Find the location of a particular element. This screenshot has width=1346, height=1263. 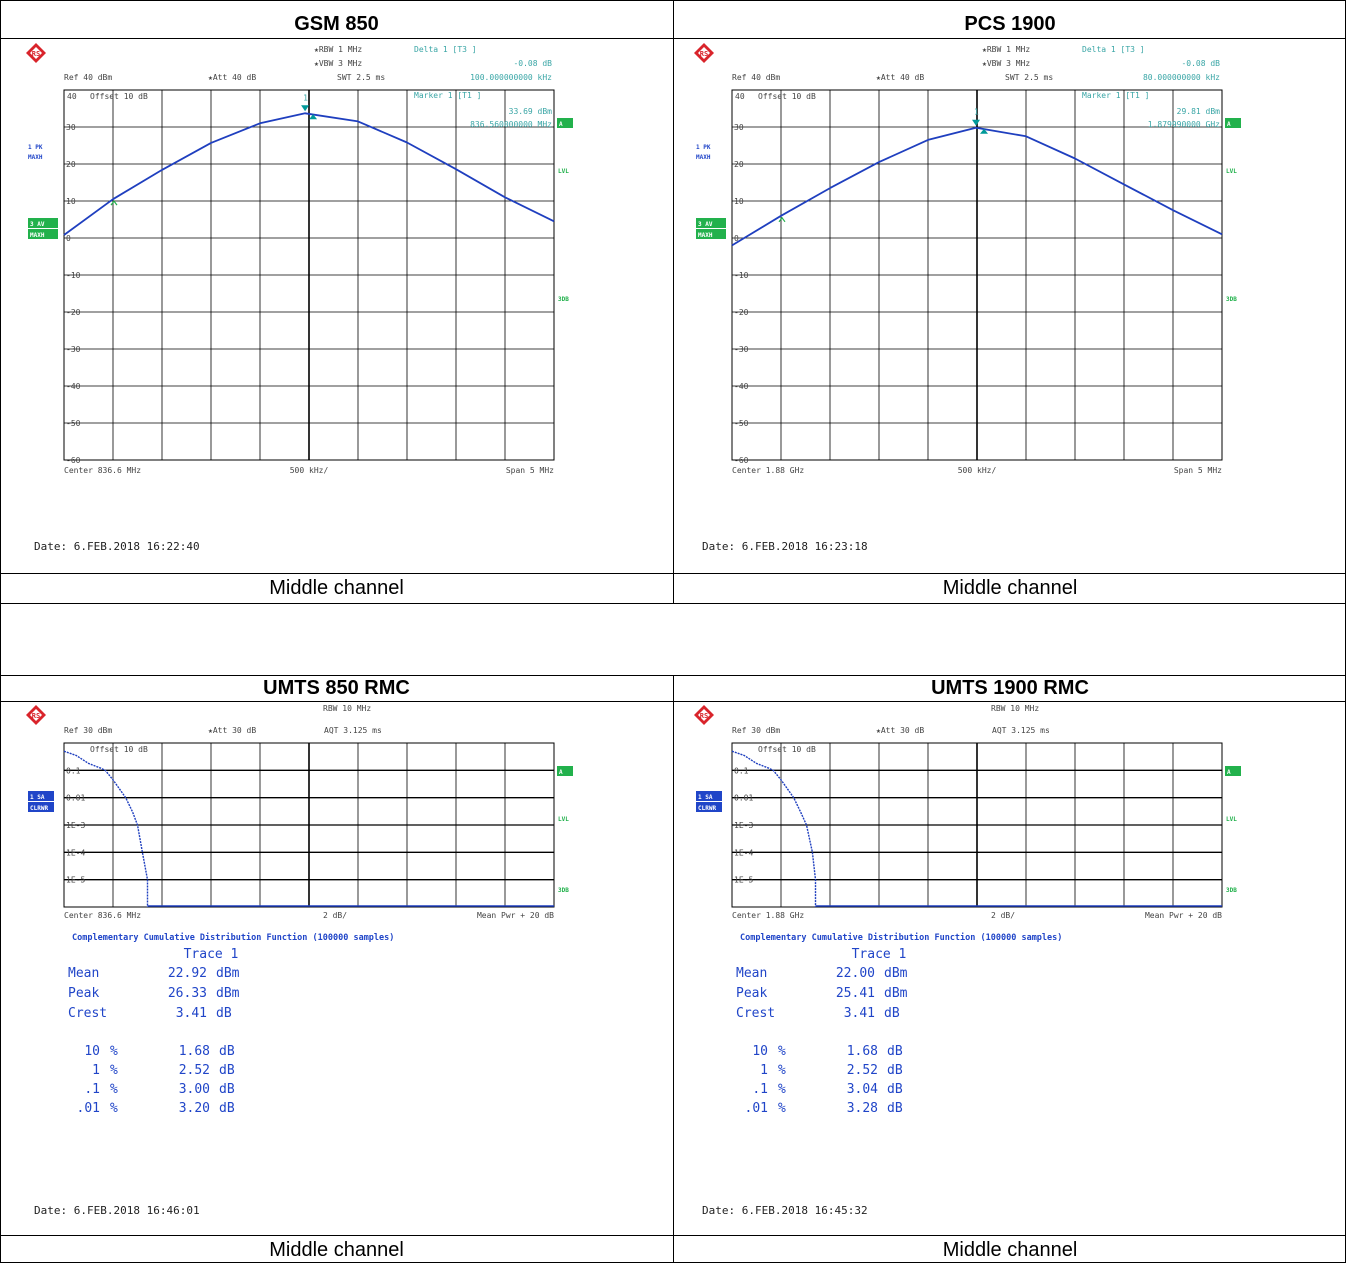

y-tick-label: 20 is located at coordinates (71, 164).